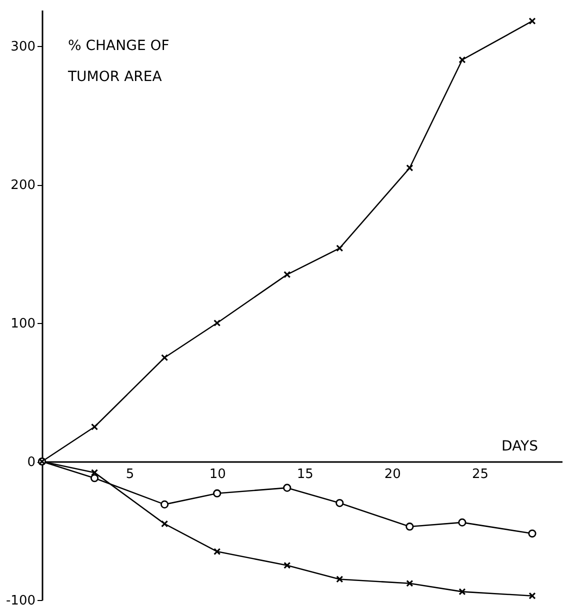 The height and width of the screenshot is (611, 567). Describe the element at coordinates (480, 474) in the screenshot. I see `x-tick-label: 25` at that location.